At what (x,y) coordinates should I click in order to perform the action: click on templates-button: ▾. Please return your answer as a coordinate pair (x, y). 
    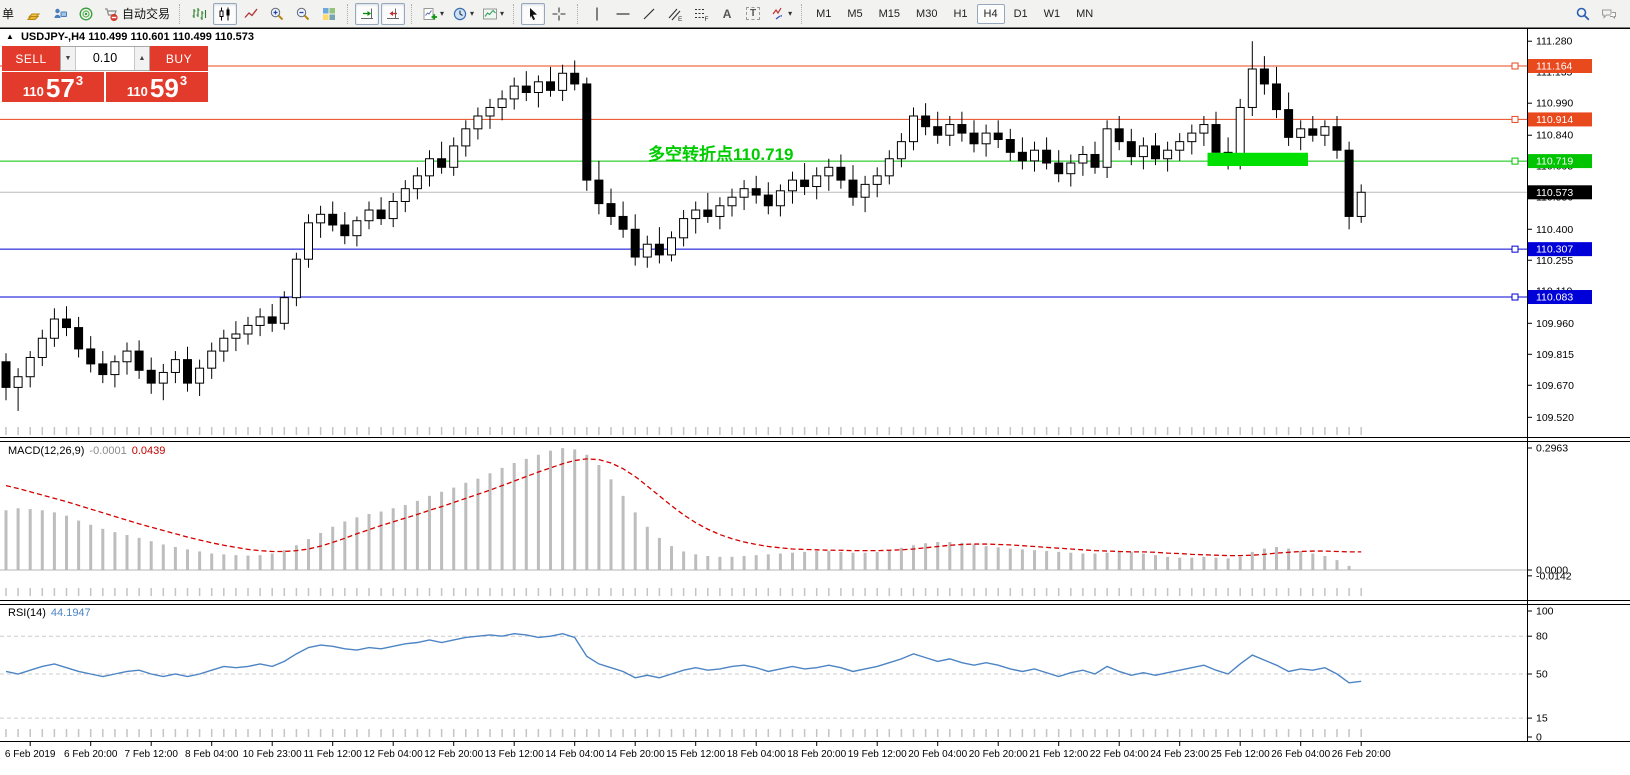
    Looking at the image, I should click on (493, 14).